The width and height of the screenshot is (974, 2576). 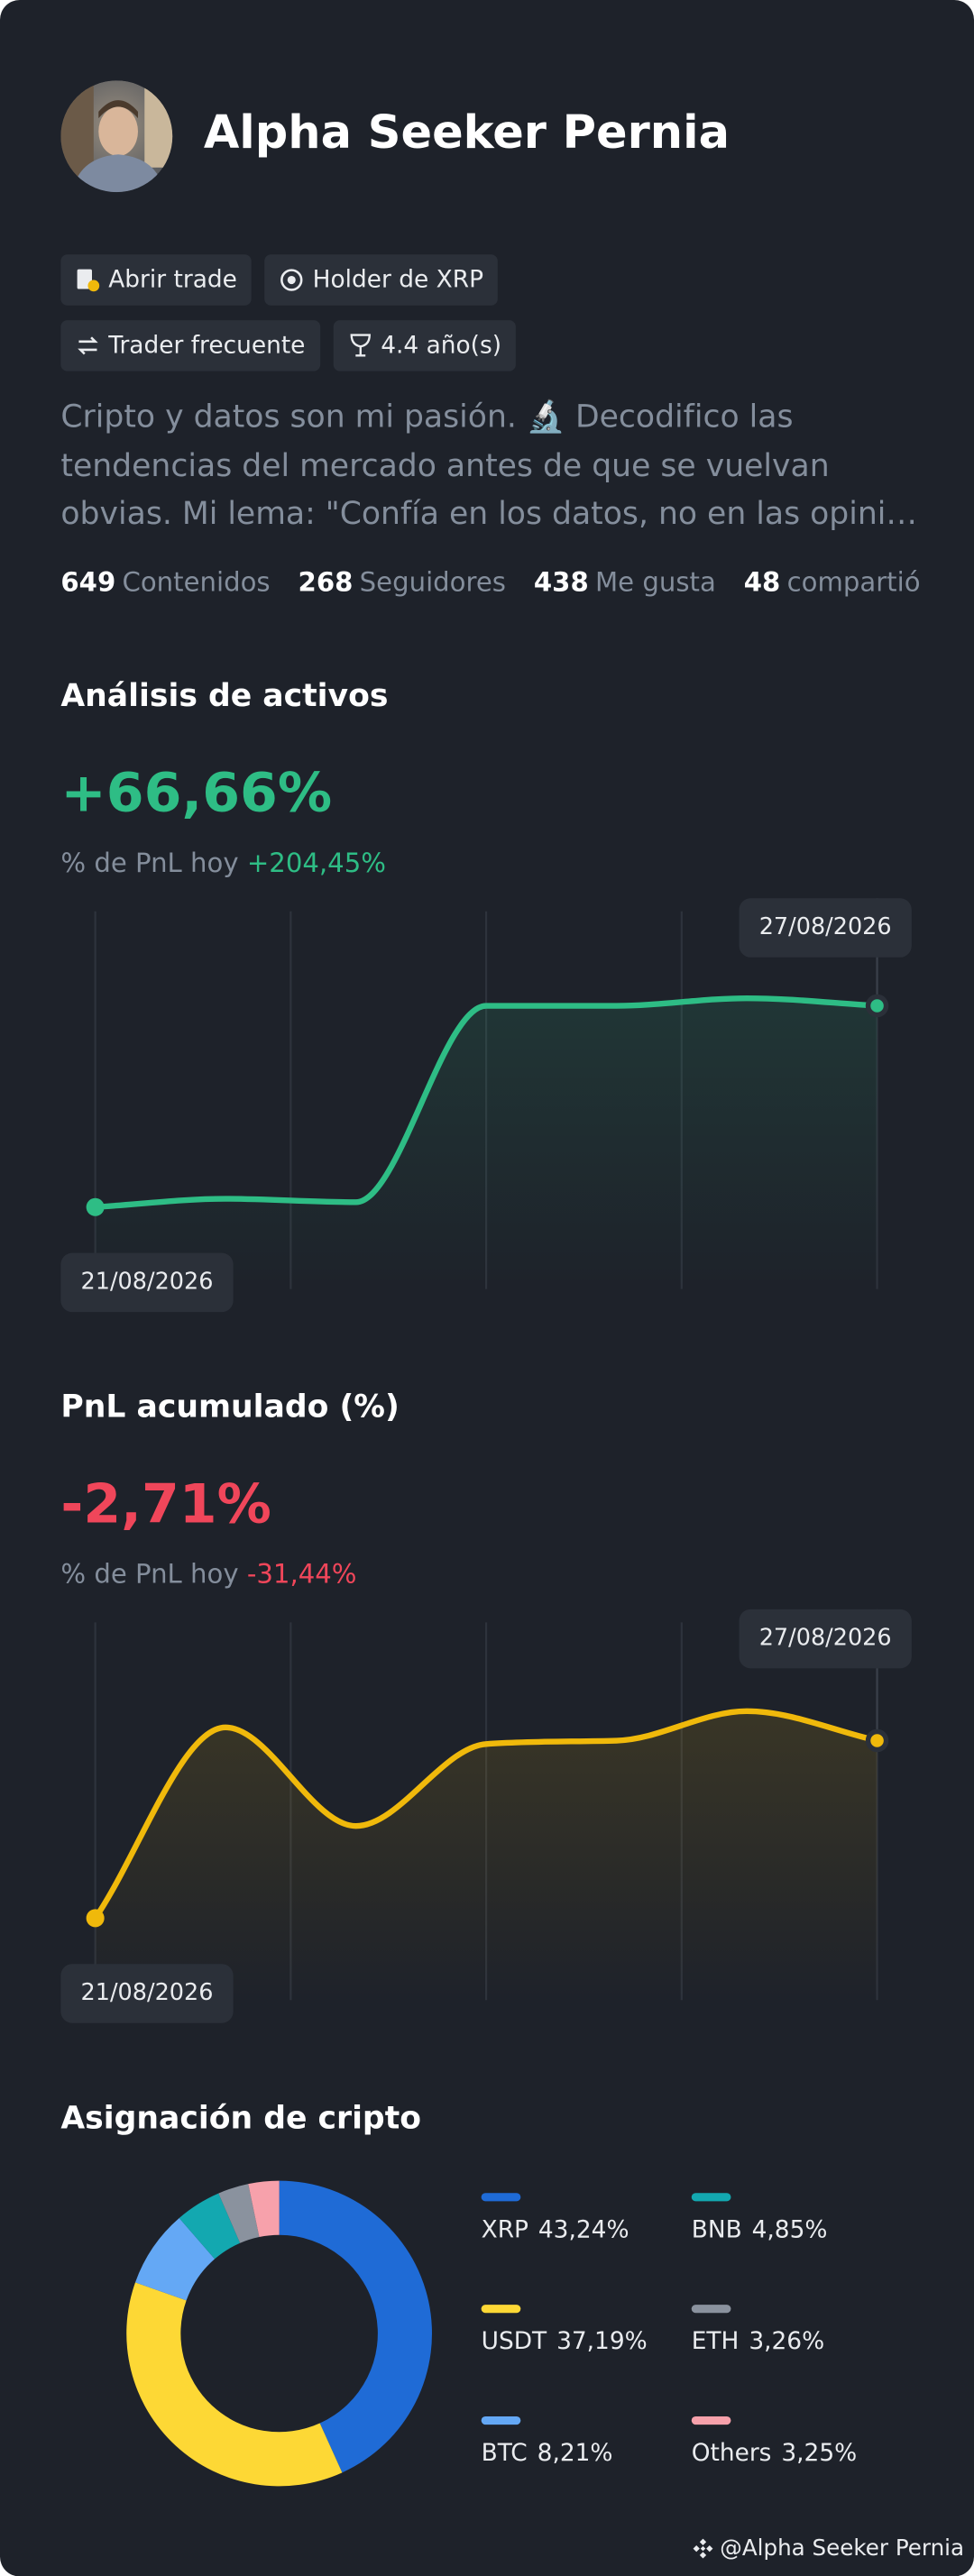 I want to click on legend-value: 4,85%, so click(x=790, y=2229).